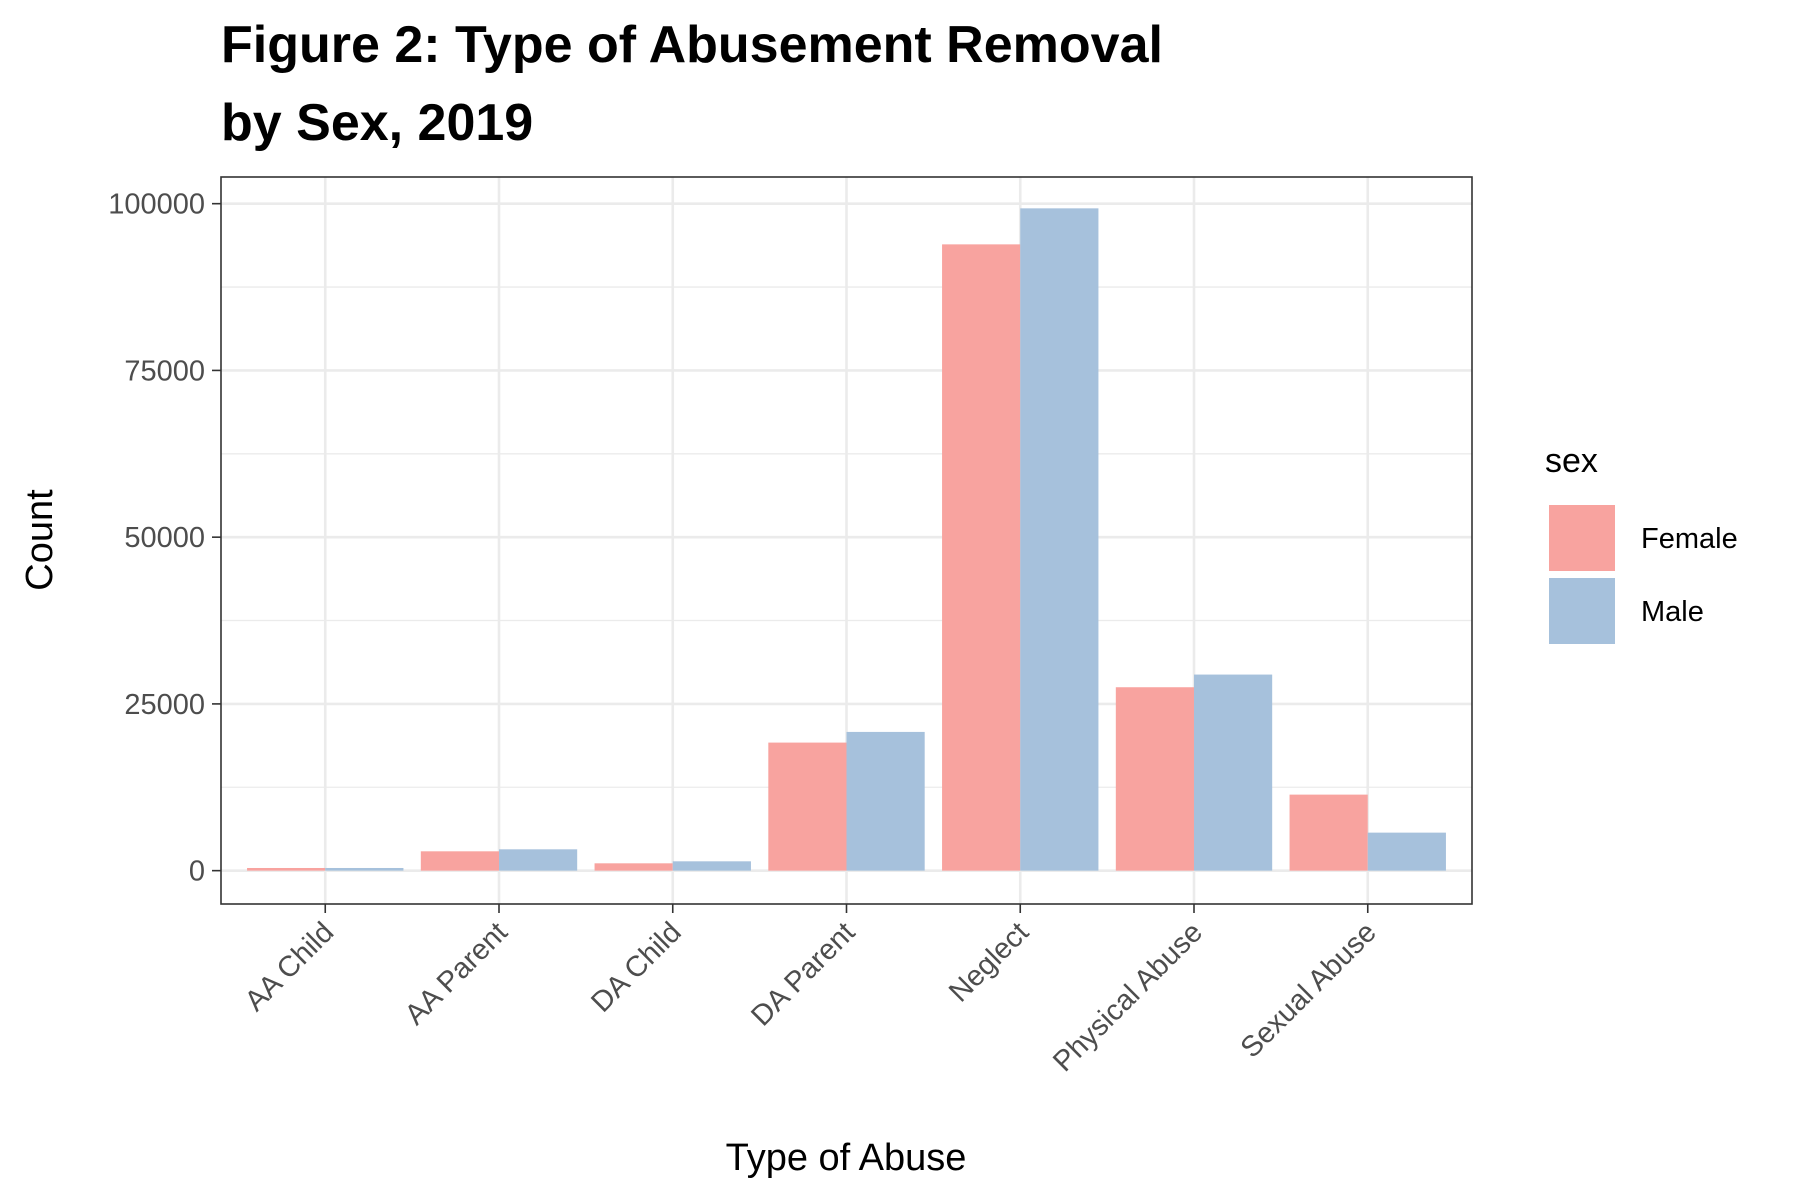 This screenshot has width=1800, height=1200. I want to click on bar-male-da-parent, so click(885, 801).